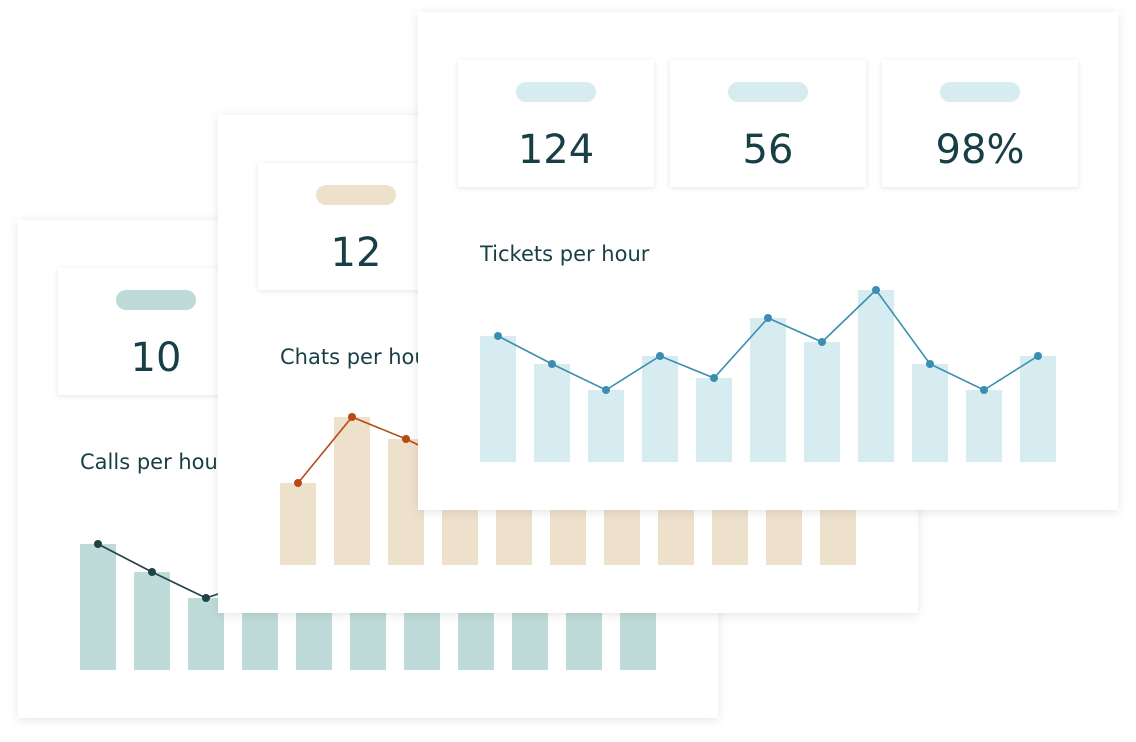 This screenshot has width=1136, height=742. Describe the element at coordinates (356, 253) in the screenshot. I see `kpi-value: 12` at that location.